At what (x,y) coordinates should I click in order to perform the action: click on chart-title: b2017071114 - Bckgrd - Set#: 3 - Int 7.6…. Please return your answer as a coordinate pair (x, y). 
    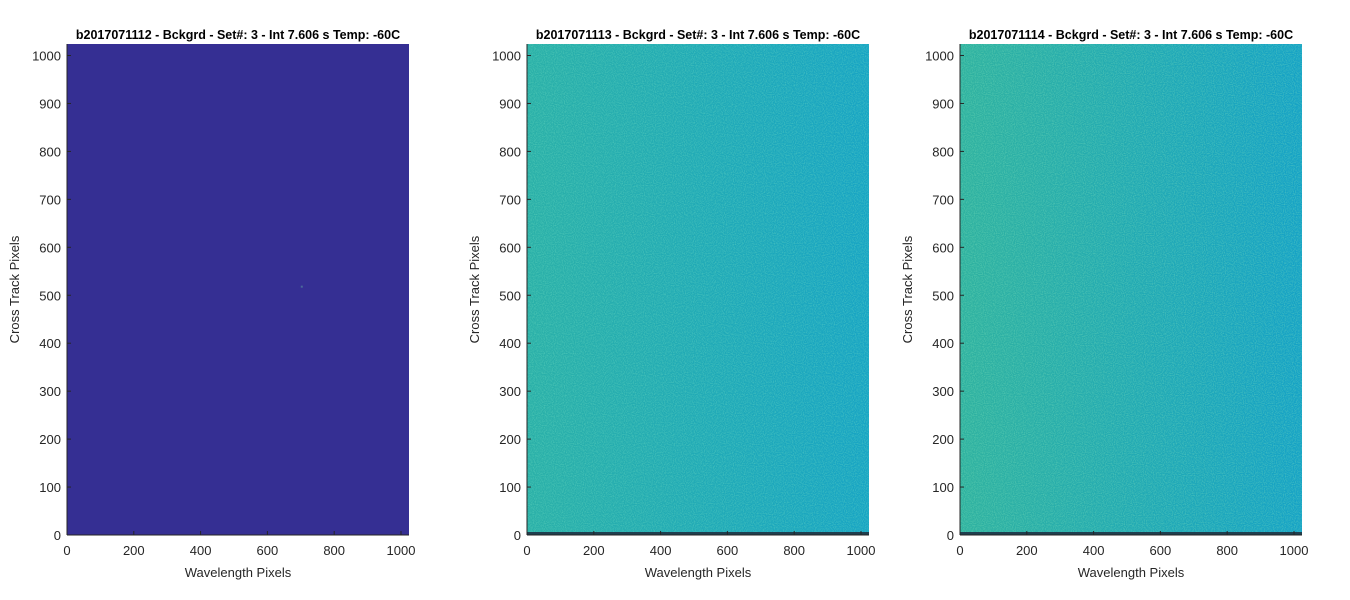
    Looking at the image, I should click on (1131, 35).